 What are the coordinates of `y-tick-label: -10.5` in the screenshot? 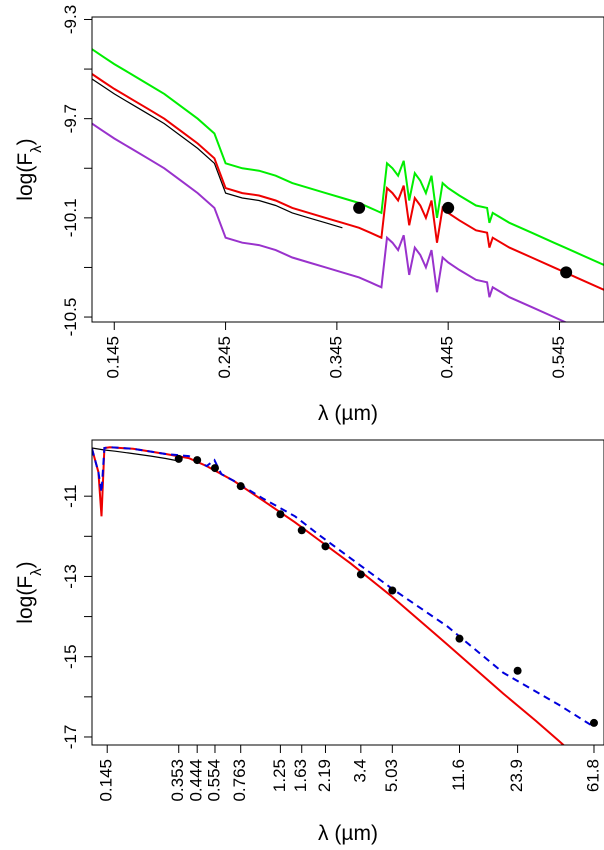 It's located at (70, 317).